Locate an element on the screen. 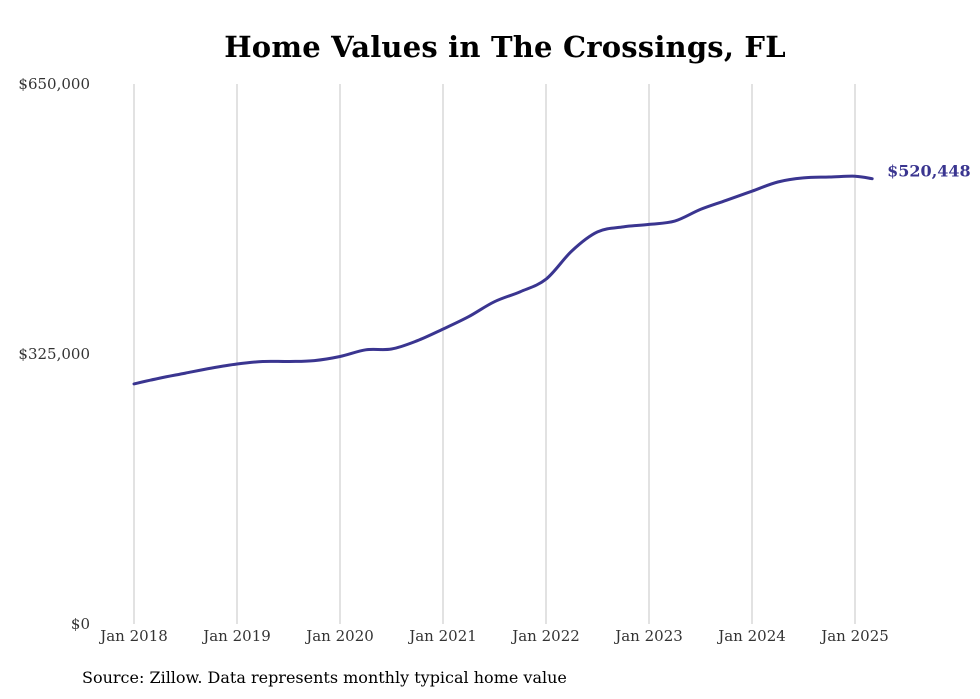 The height and width of the screenshot is (699, 980). x-tick-label: Jan 2019 is located at coordinates (236, 636).